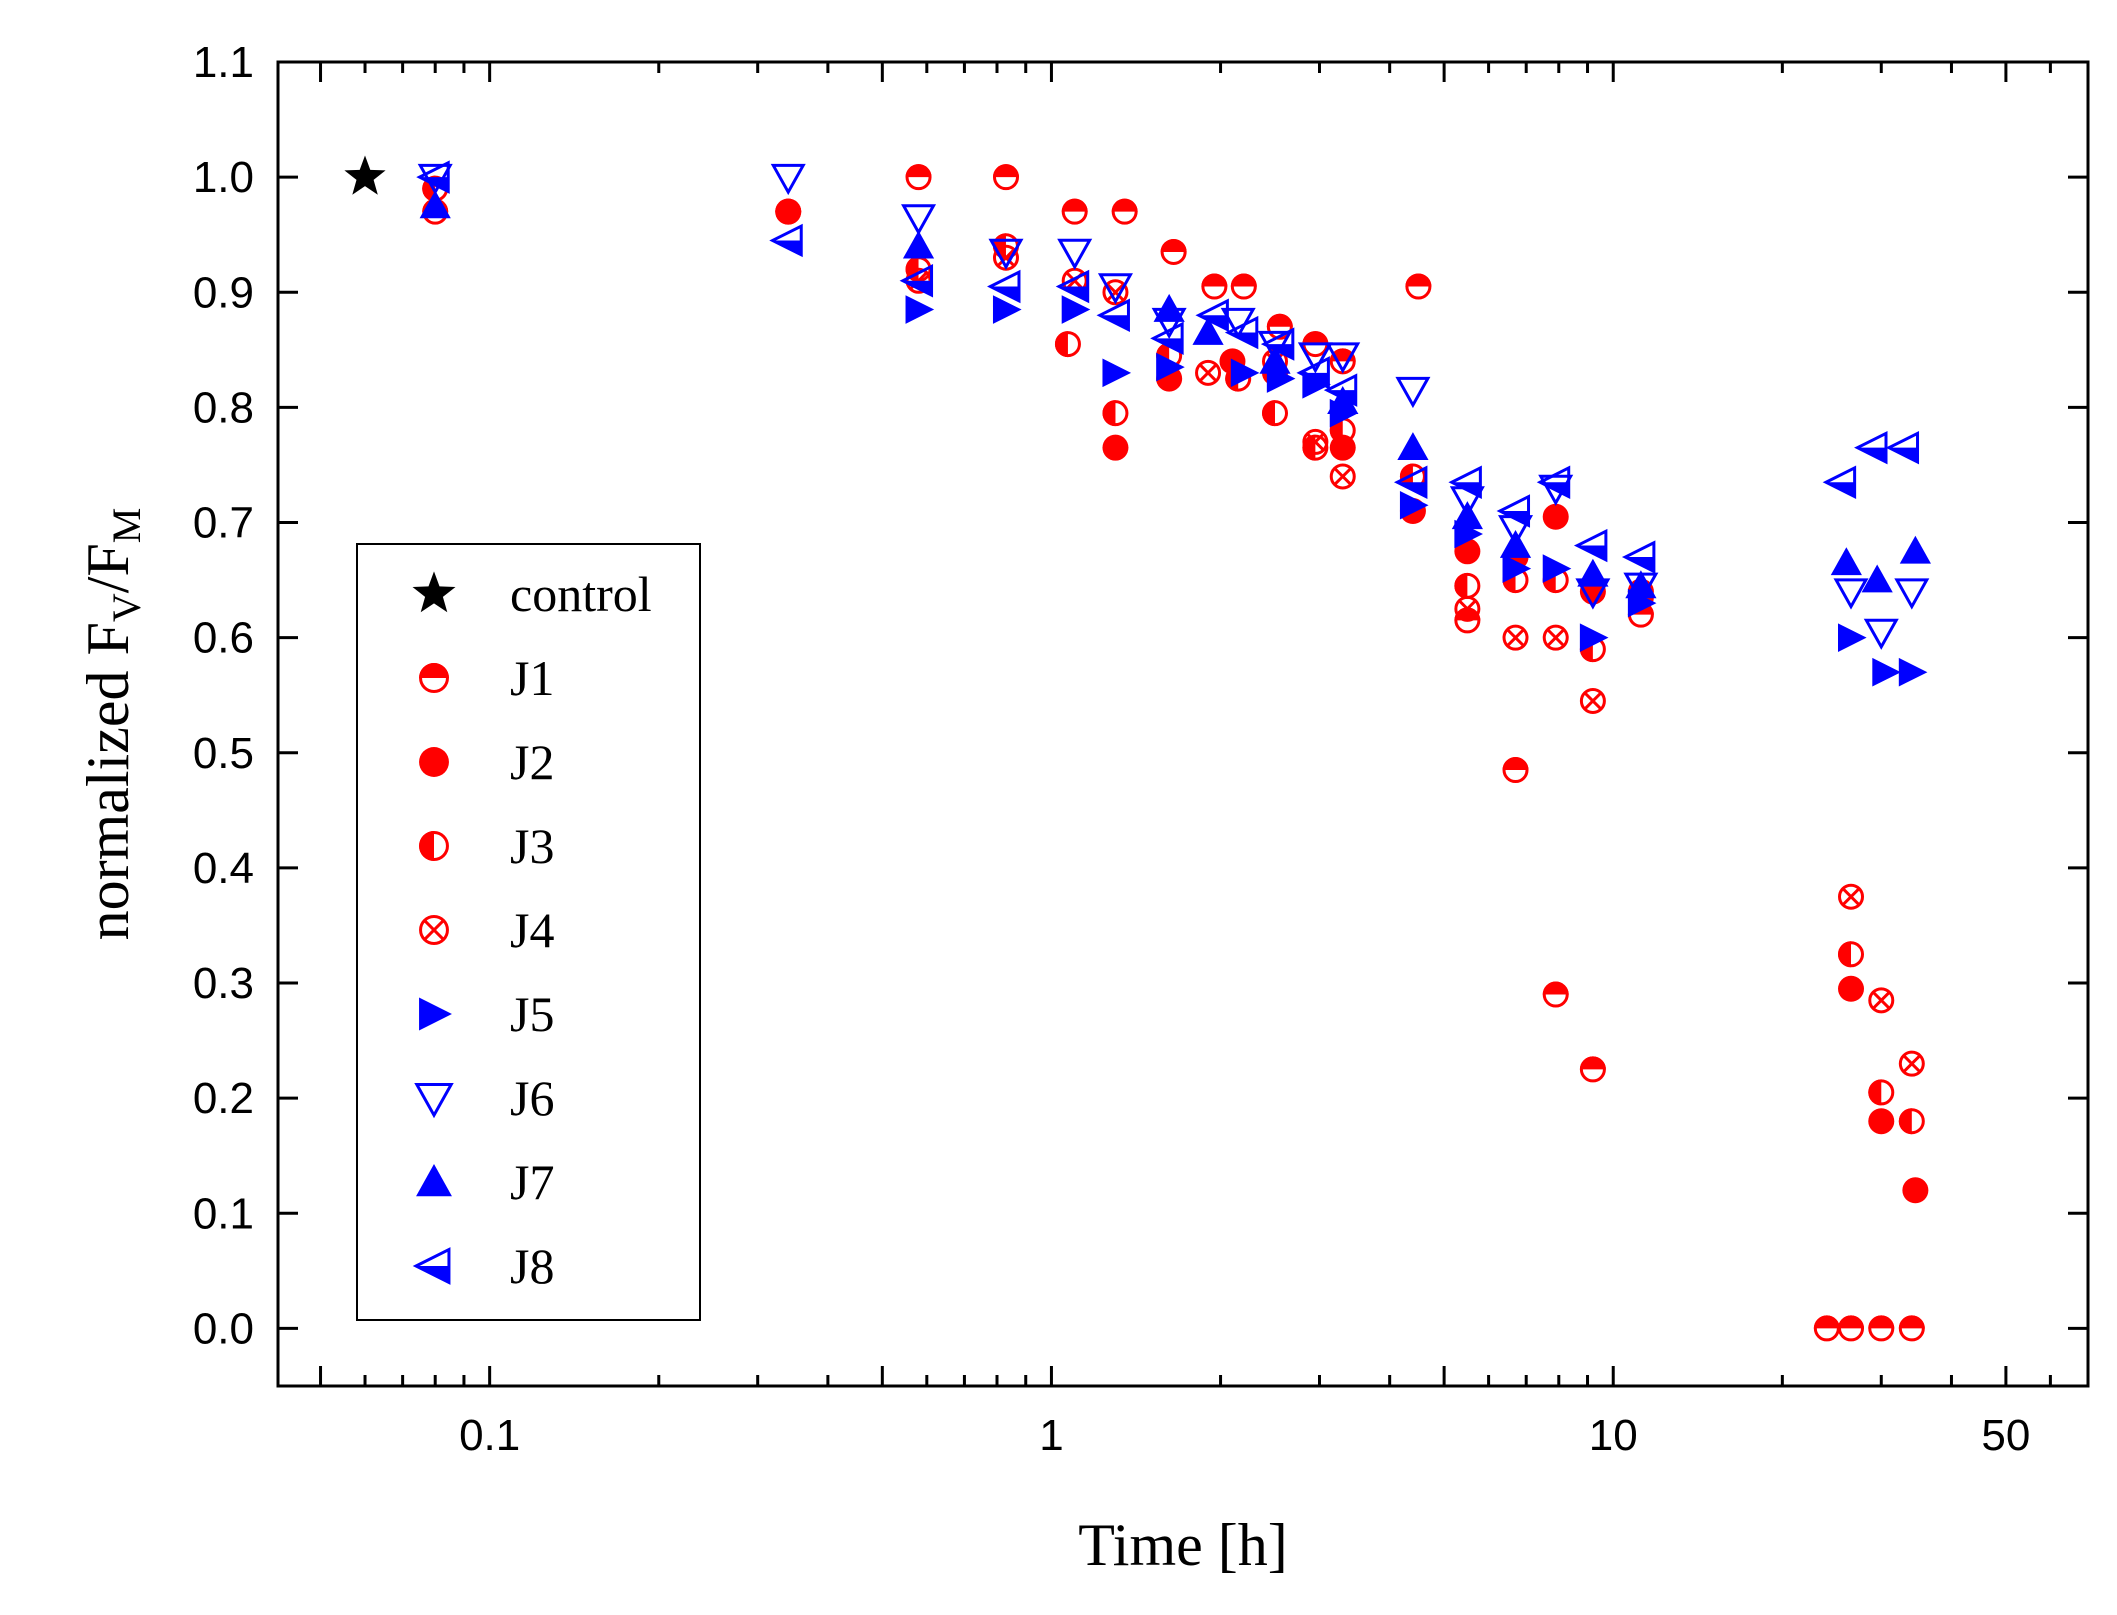  I want to click on legend-marker-j7, so click(434, 1180).